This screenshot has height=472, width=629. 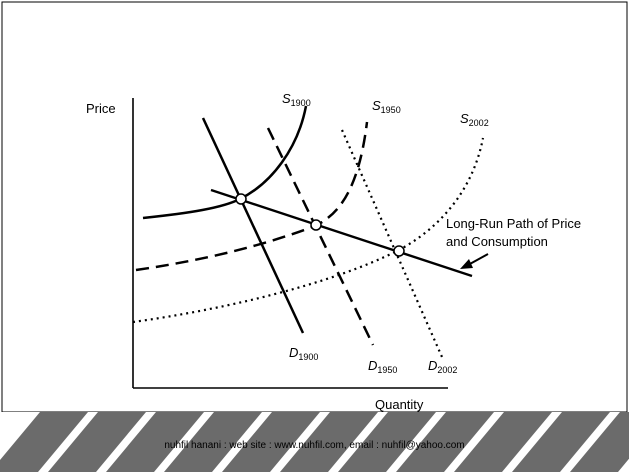 I want to click on label-d1950: D1950, so click(x=382, y=366).